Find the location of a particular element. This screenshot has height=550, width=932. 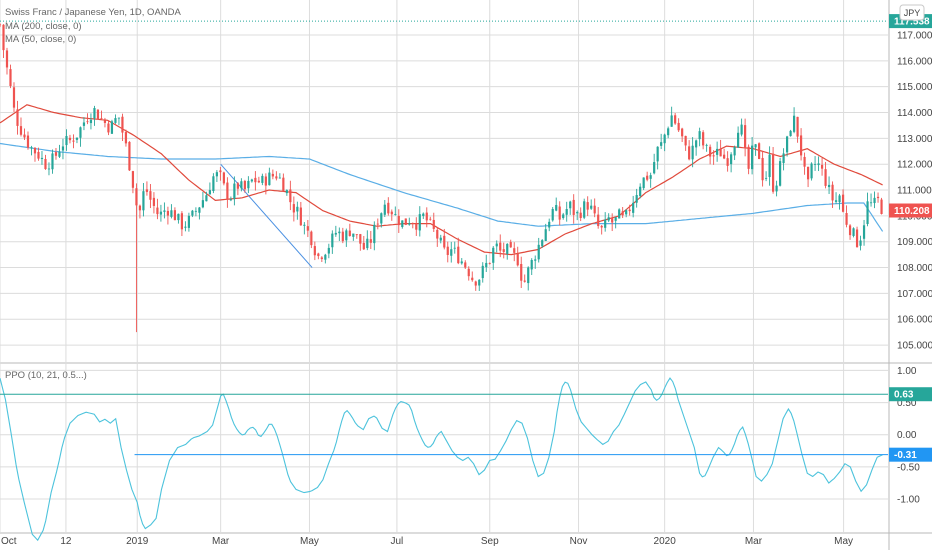

ppo-tag-lower-label: -0.31 is located at coordinates (905, 455).